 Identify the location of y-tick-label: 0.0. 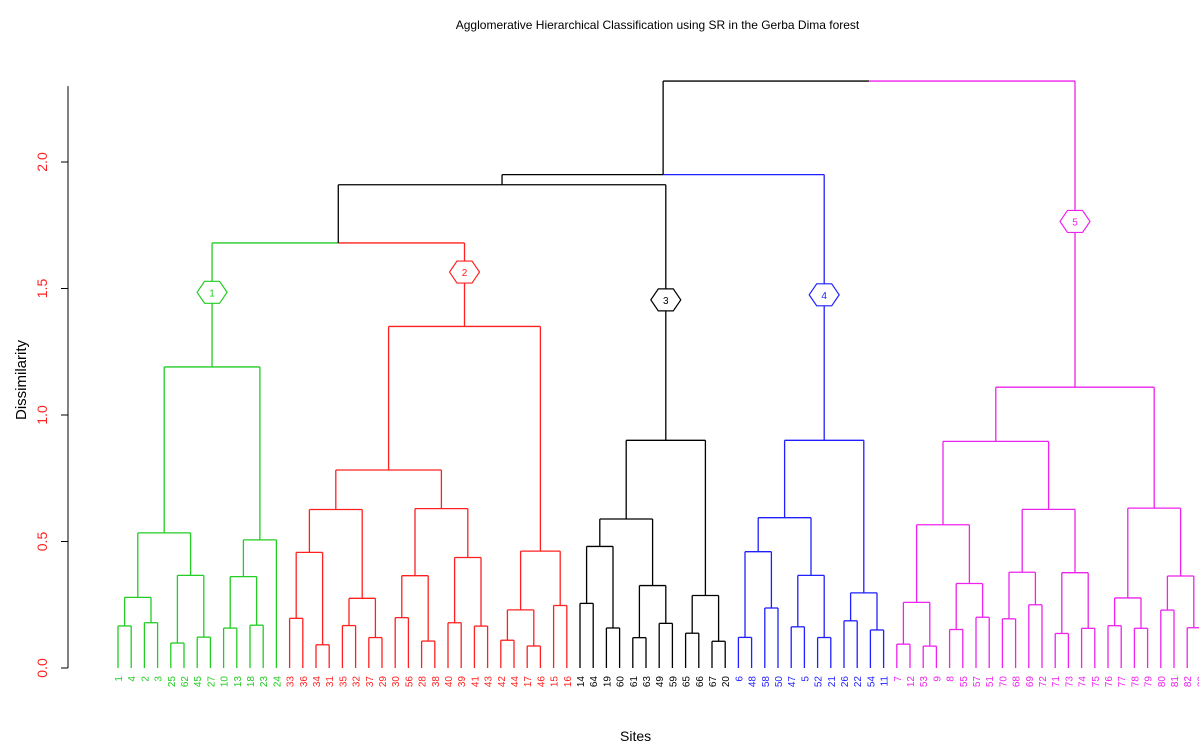
(42, 668).